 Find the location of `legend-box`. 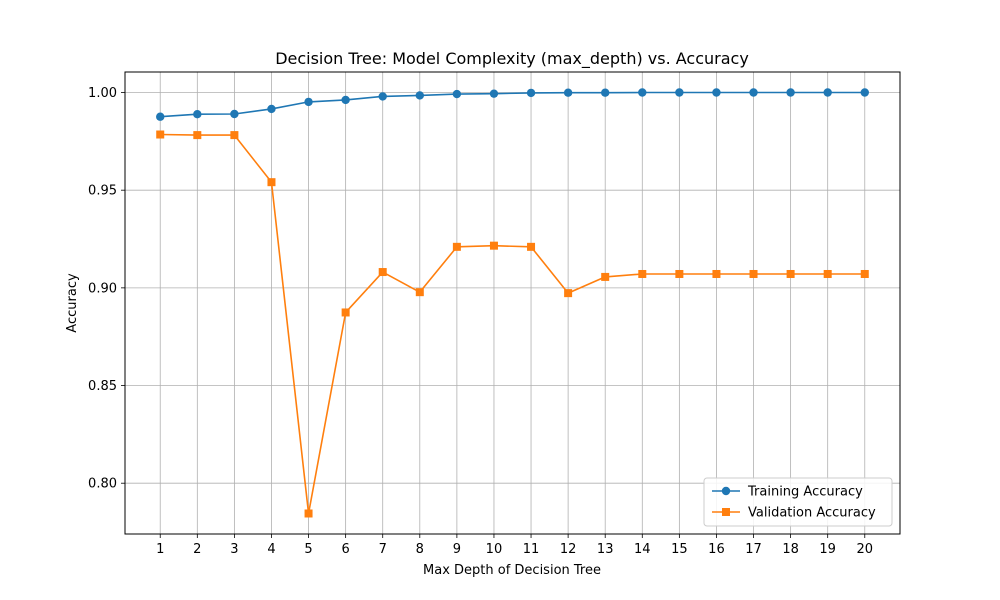

legend-box is located at coordinates (798, 502).